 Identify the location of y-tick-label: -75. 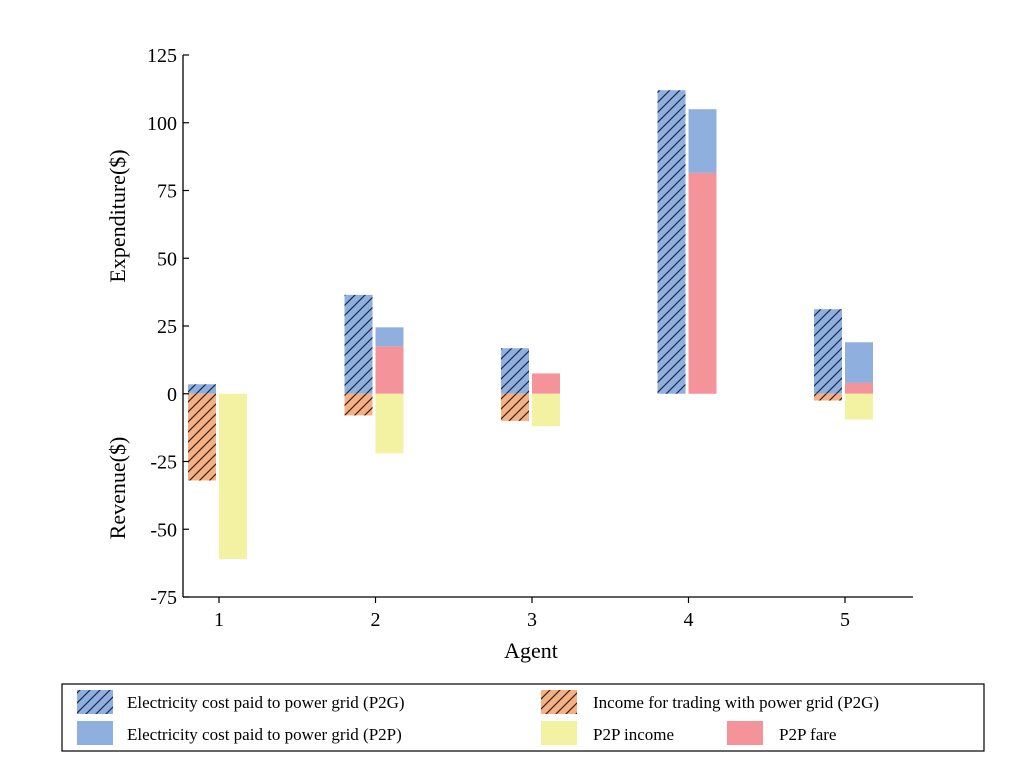
(163, 598).